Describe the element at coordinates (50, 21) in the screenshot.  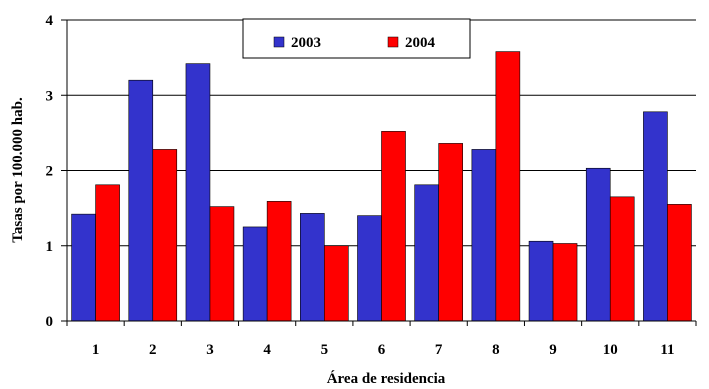
I see `y-tick-label: 4` at that location.